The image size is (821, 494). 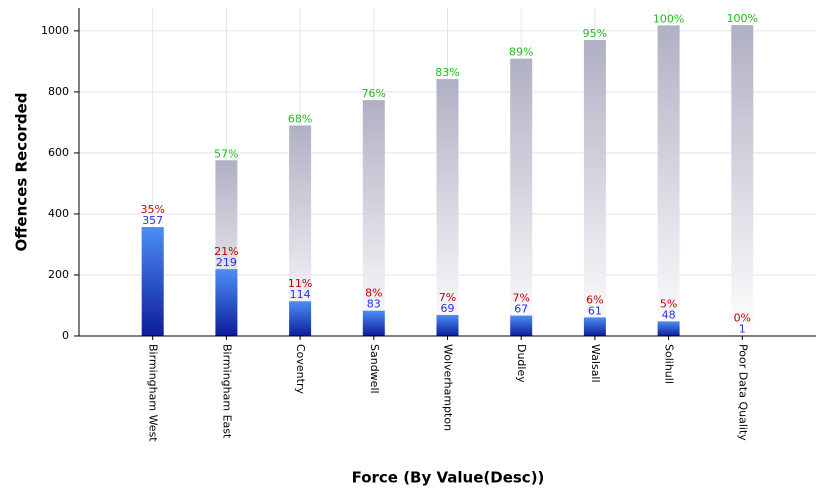 What do you see at coordinates (742, 329) in the screenshot?
I see `value-label: 1` at bounding box center [742, 329].